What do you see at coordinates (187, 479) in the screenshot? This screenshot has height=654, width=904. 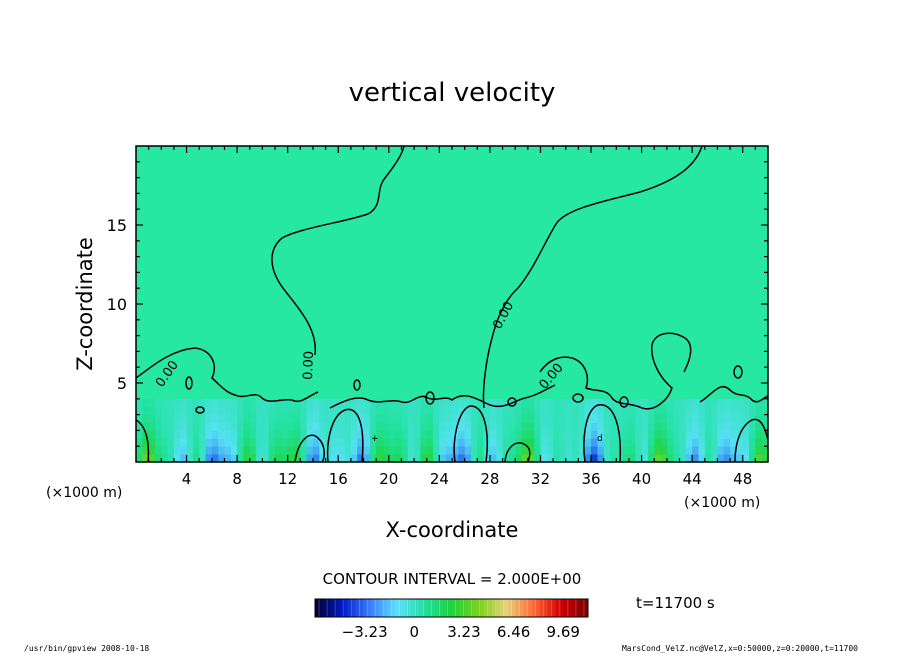 I see `x-tick-label: 4` at bounding box center [187, 479].